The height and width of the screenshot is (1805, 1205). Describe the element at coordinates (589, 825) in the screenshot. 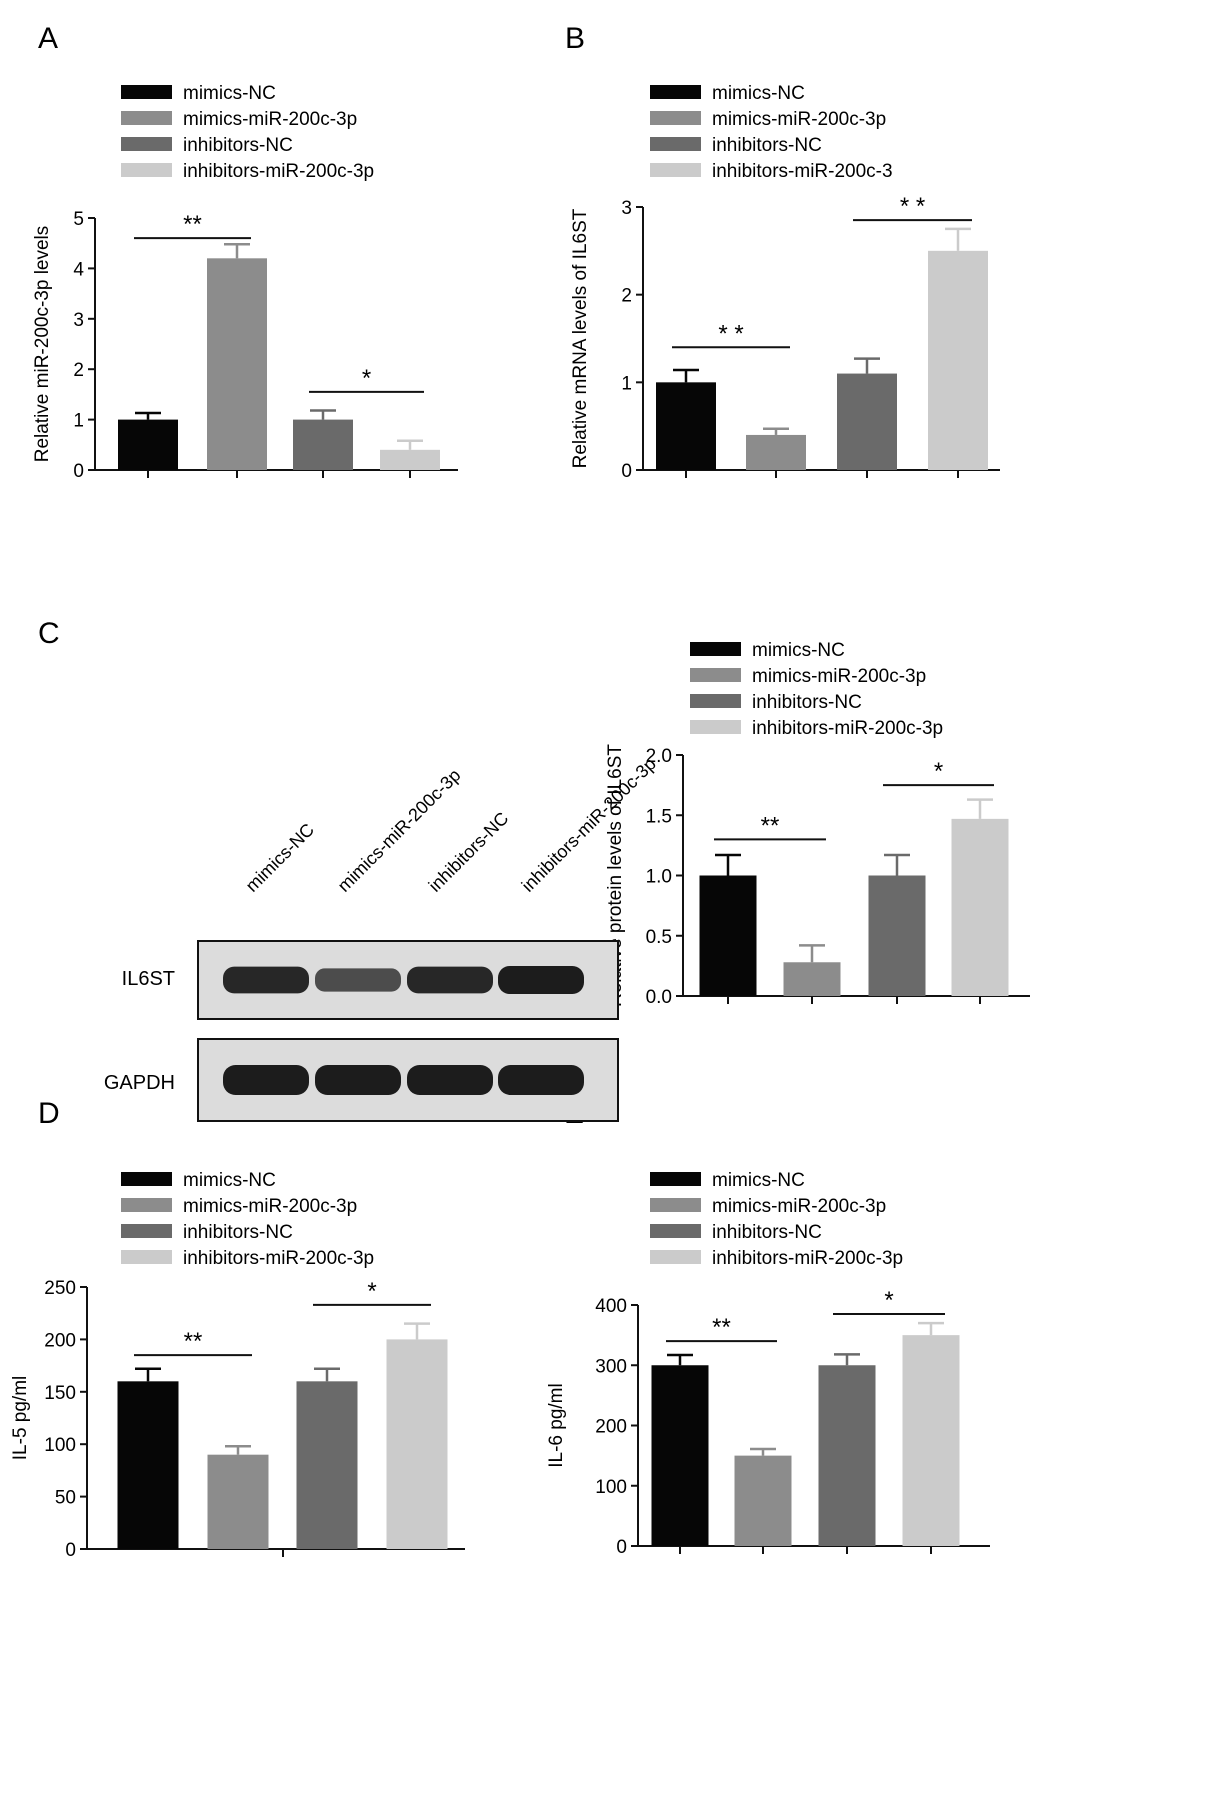

I see `lane-label: inhibitors-miR-200c-3p` at that location.